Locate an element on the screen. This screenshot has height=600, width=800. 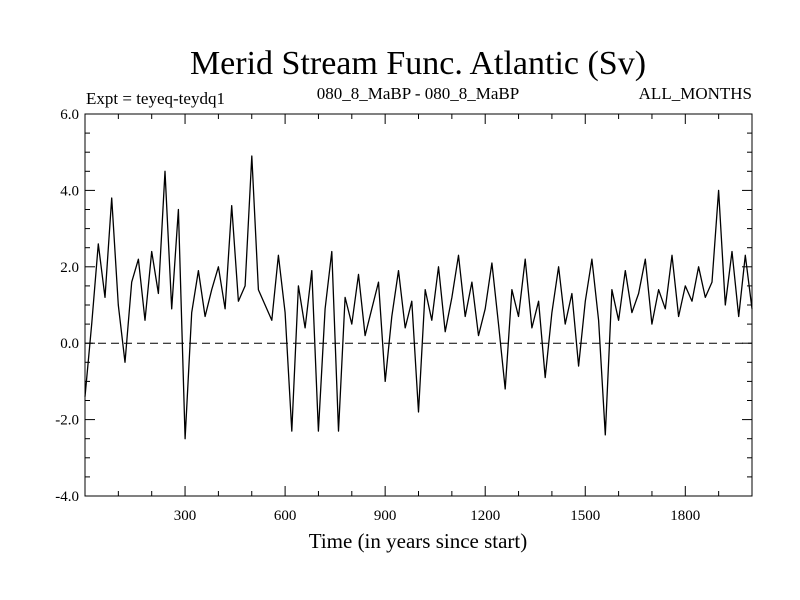
x-tick-label: 900 is located at coordinates (385, 516).